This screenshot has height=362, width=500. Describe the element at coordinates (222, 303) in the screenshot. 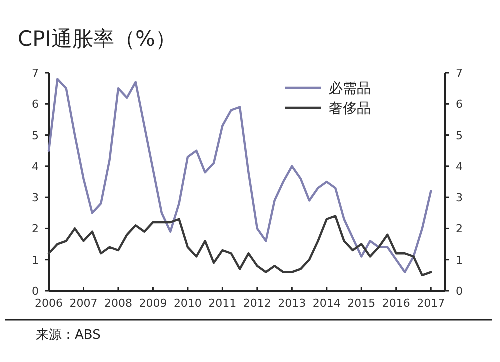

I see `x-tick-label: 2011` at that location.